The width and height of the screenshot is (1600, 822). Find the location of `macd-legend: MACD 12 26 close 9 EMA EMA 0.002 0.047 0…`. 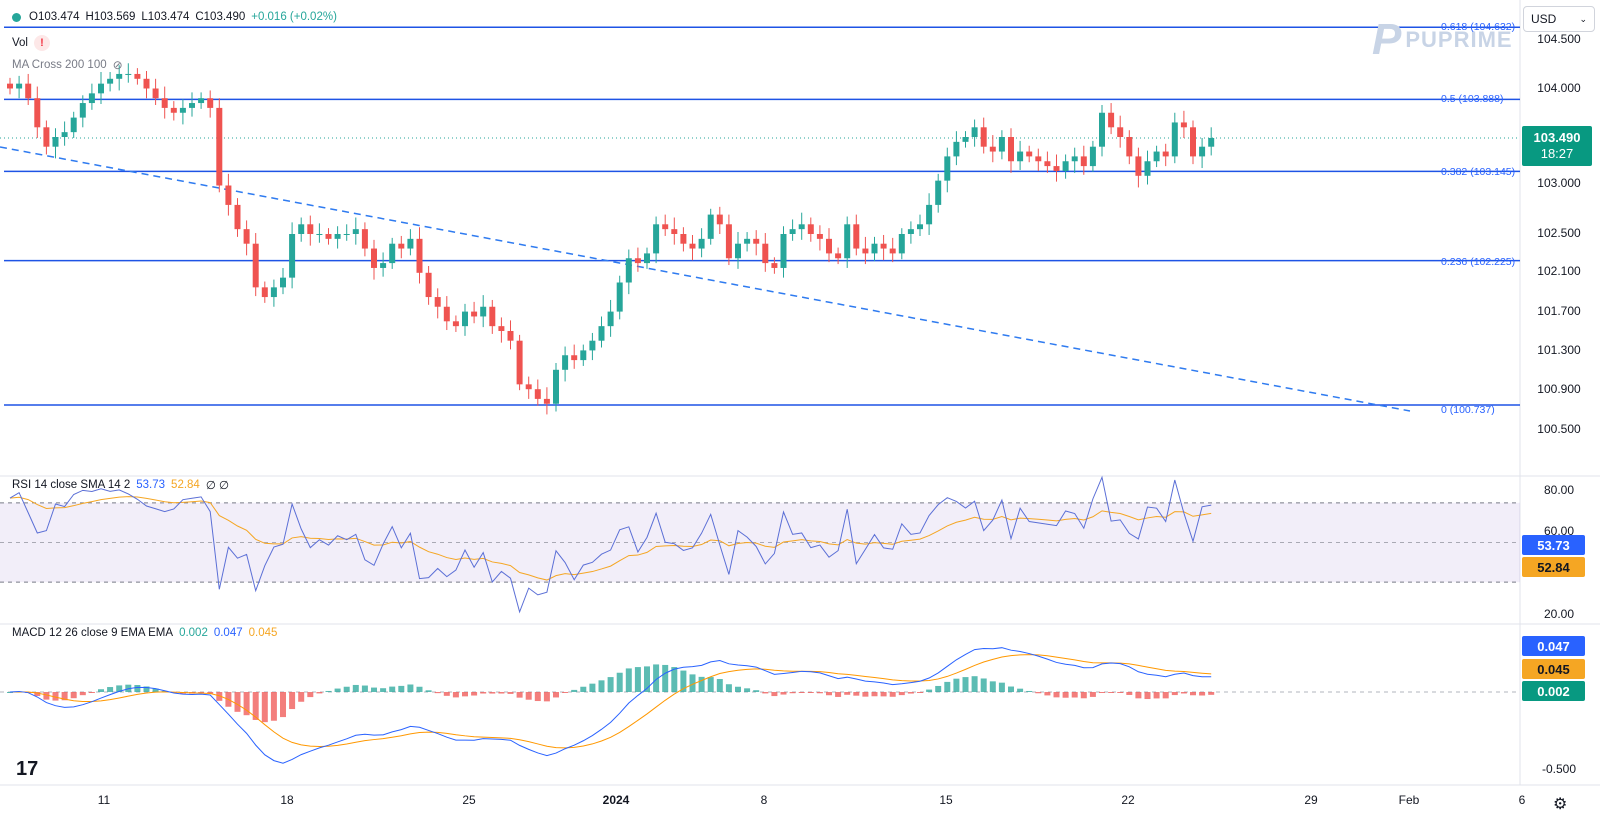

macd-legend: MACD 12 26 close 9 EMA EMA 0.002 0.047 0… is located at coordinates (144, 633).